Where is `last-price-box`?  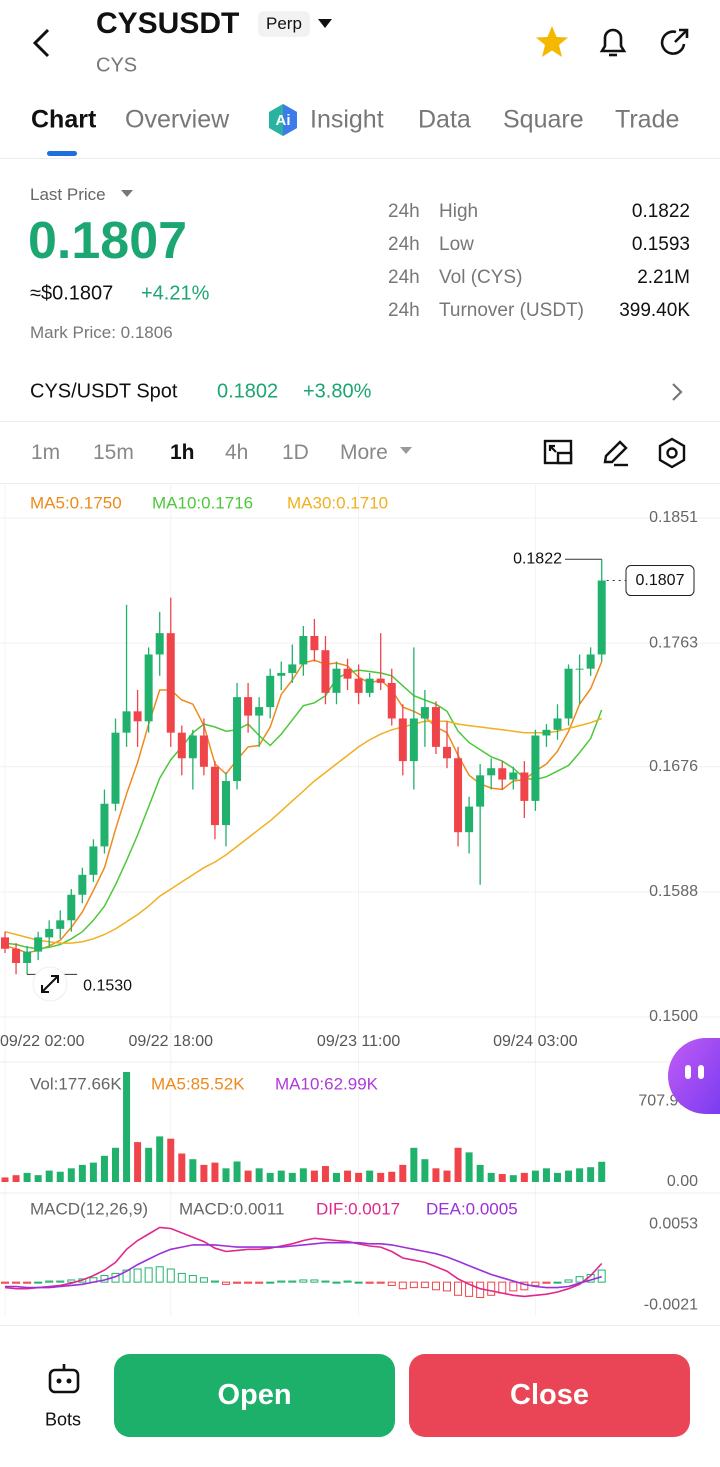 last-price-box is located at coordinates (660, 581).